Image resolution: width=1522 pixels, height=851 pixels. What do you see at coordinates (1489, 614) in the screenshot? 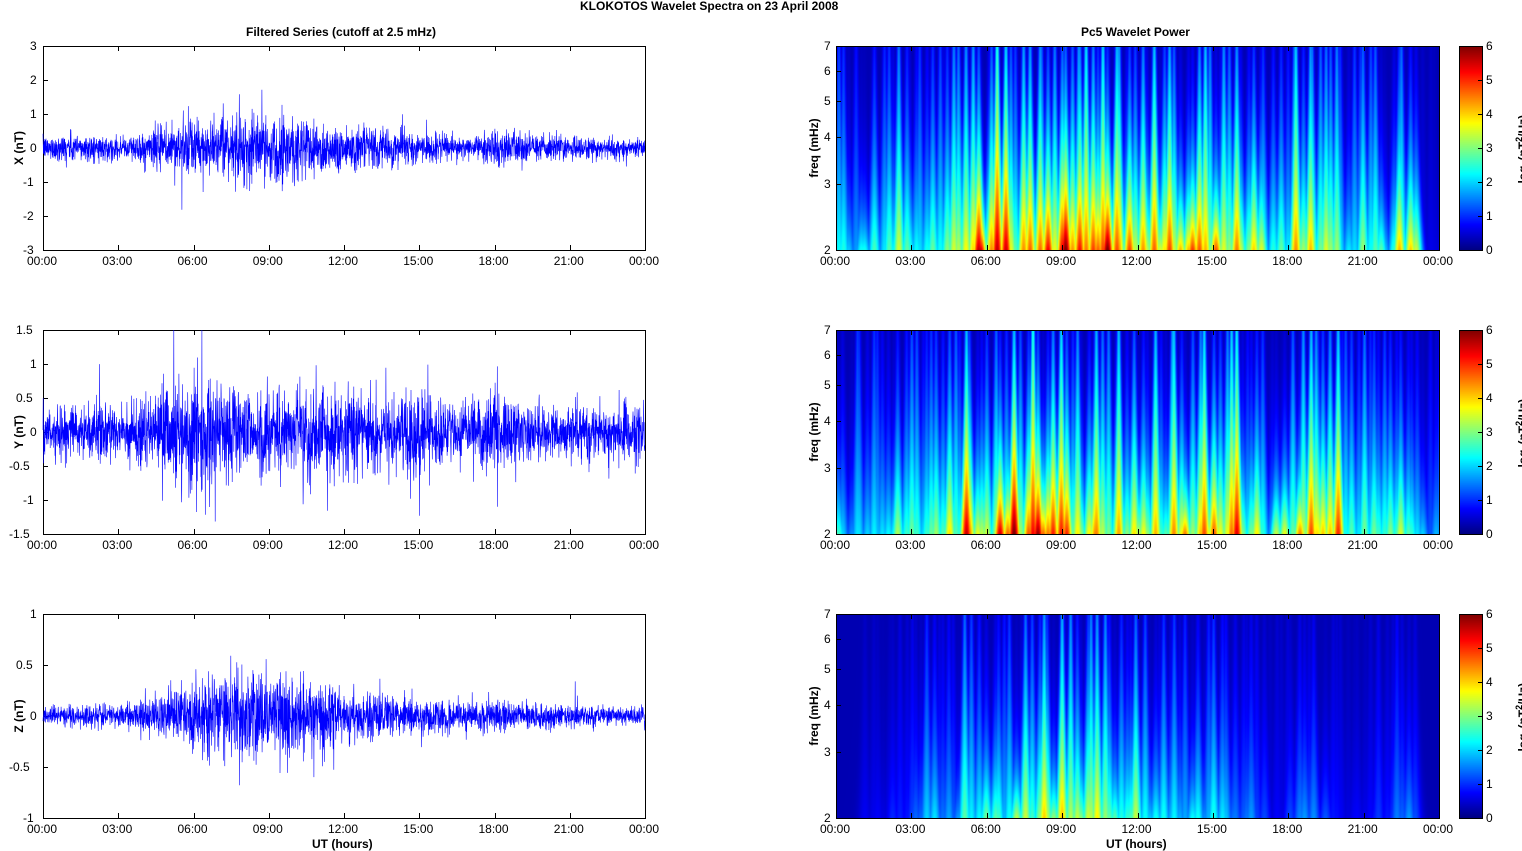
I see `colorbar-tick-label: 6` at bounding box center [1489, 614].